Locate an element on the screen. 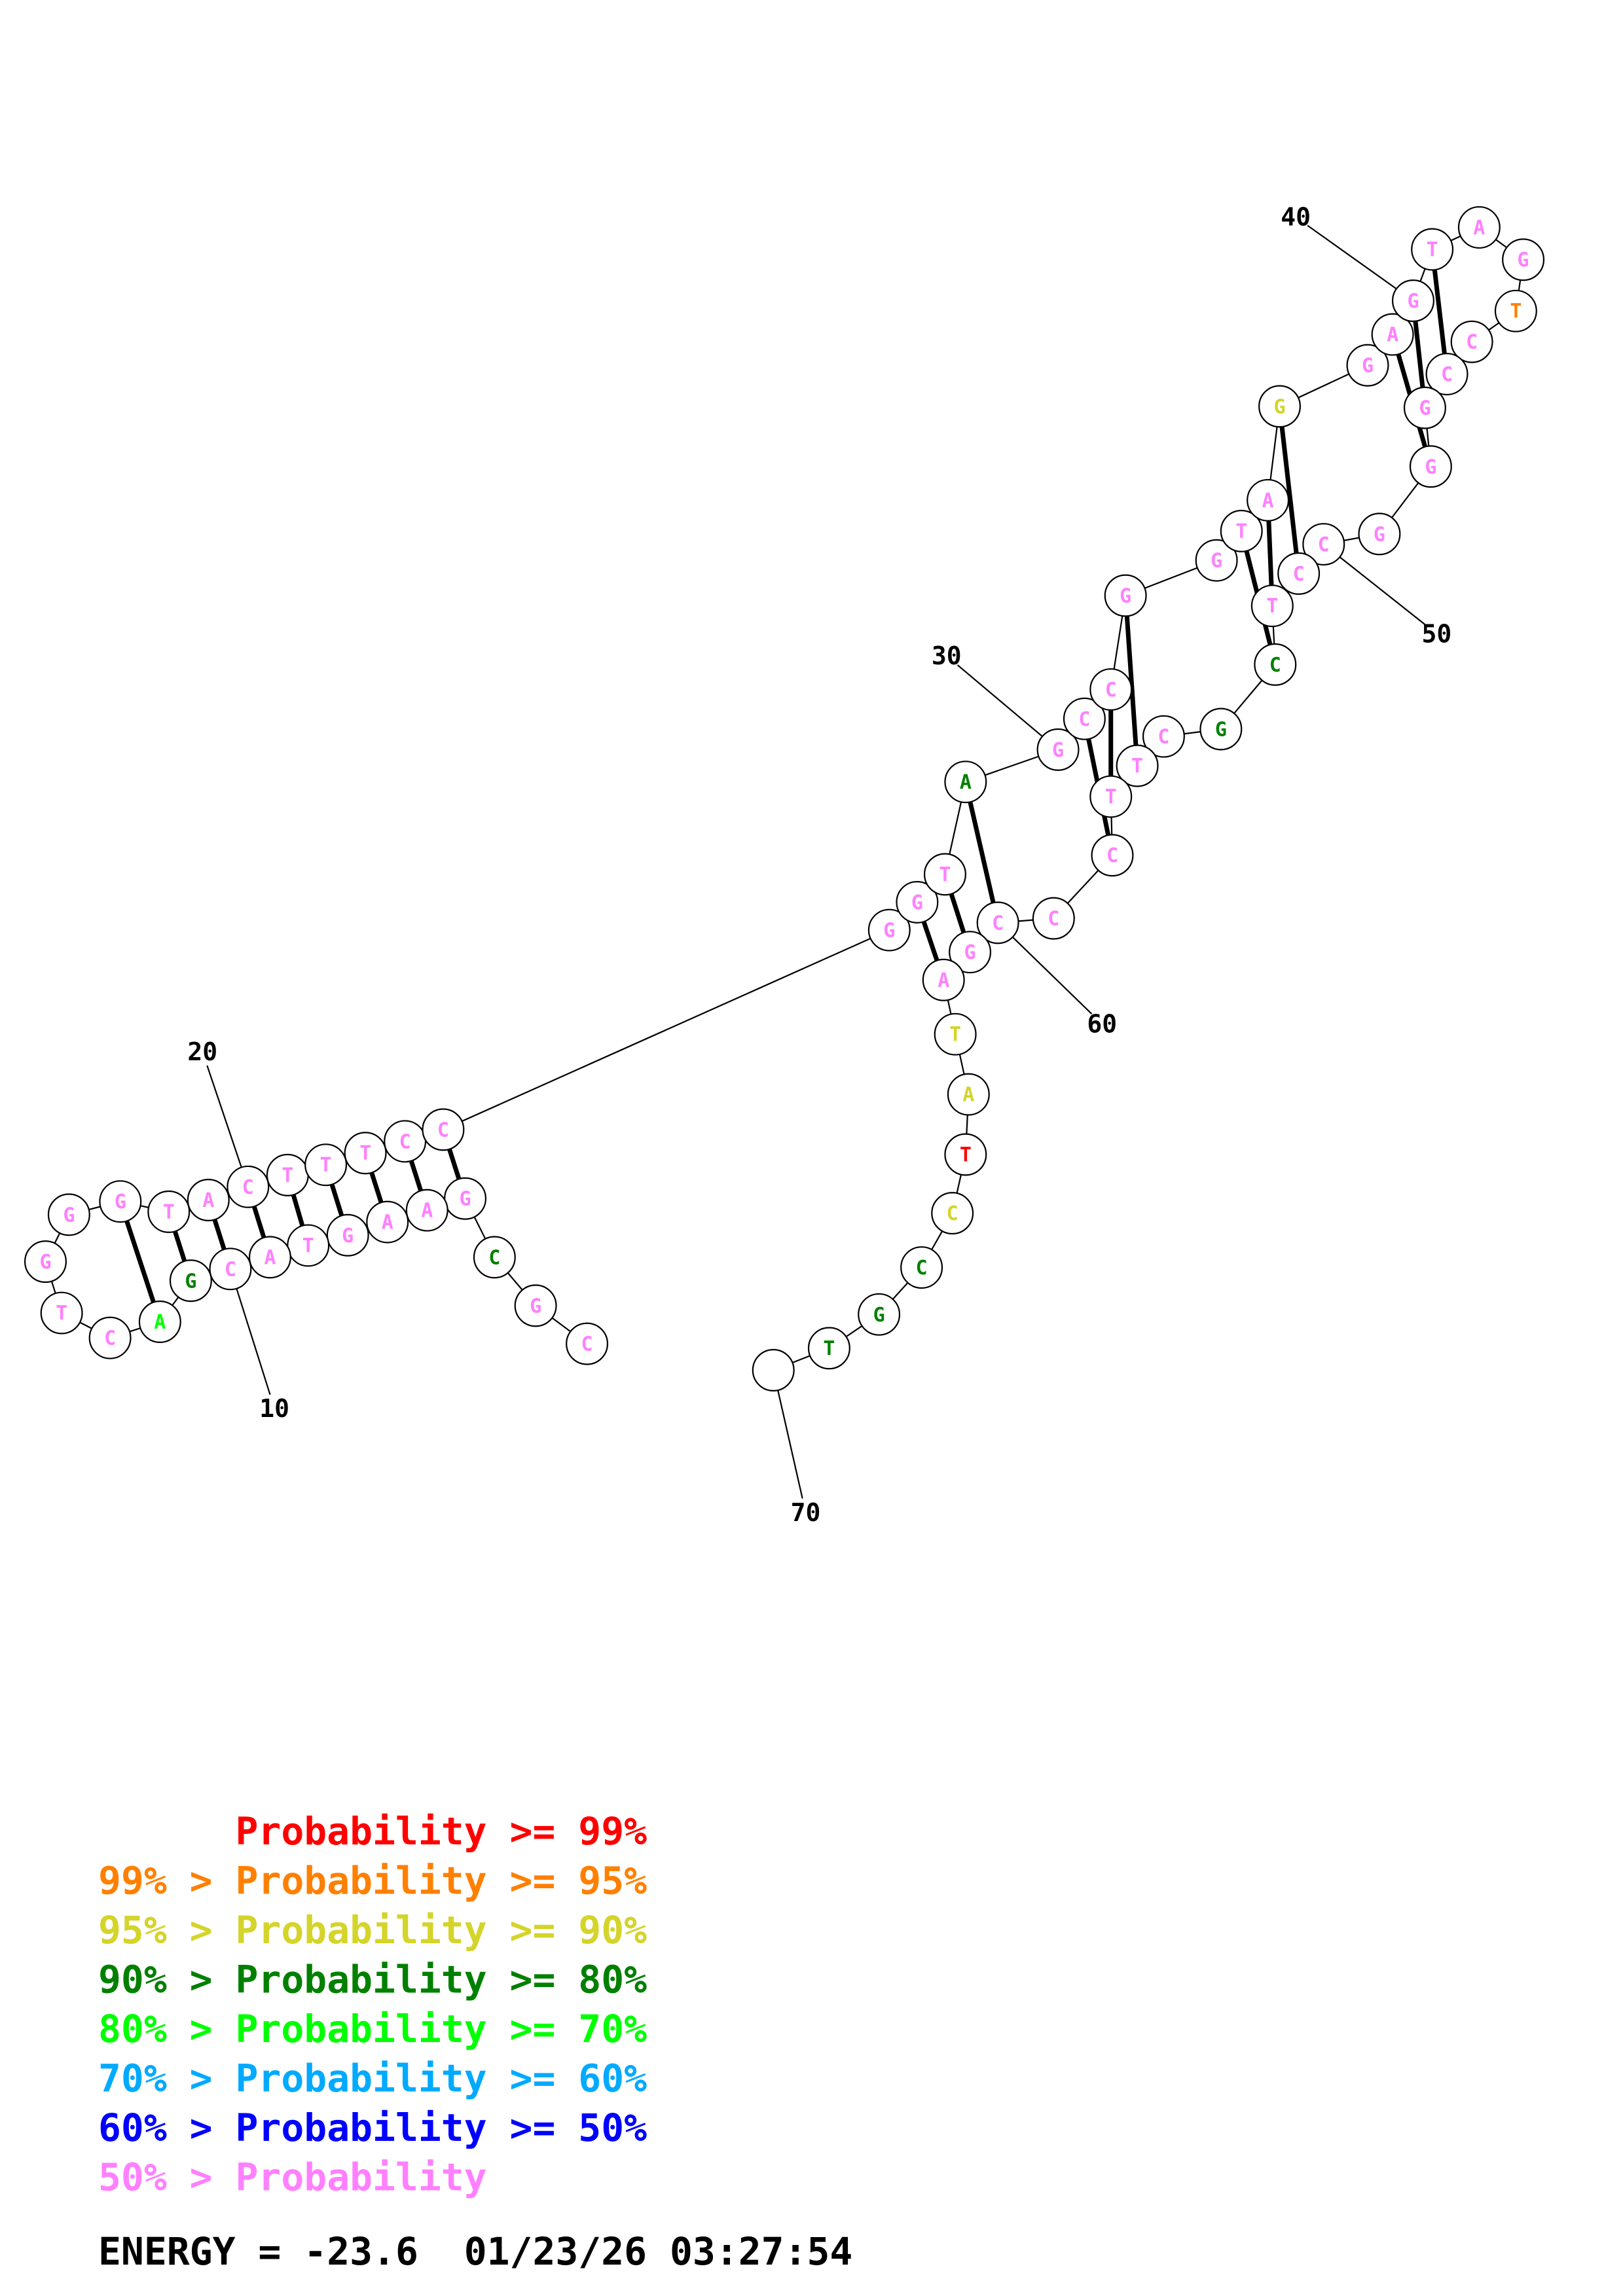 This screenshot has height=2296, width=1623. legend-entry-prefix: 60% > is located at coordinates (167, 2128).